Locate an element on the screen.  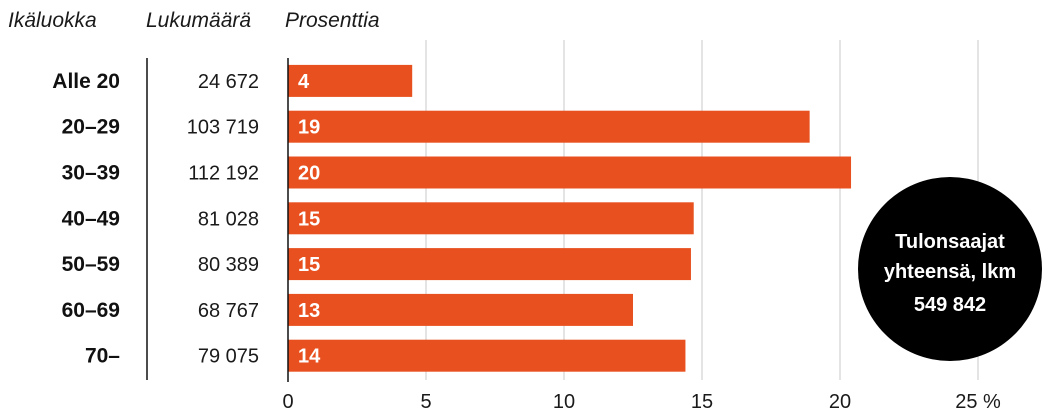
x-tick-label: 5 is located at coordinates (425, 401).